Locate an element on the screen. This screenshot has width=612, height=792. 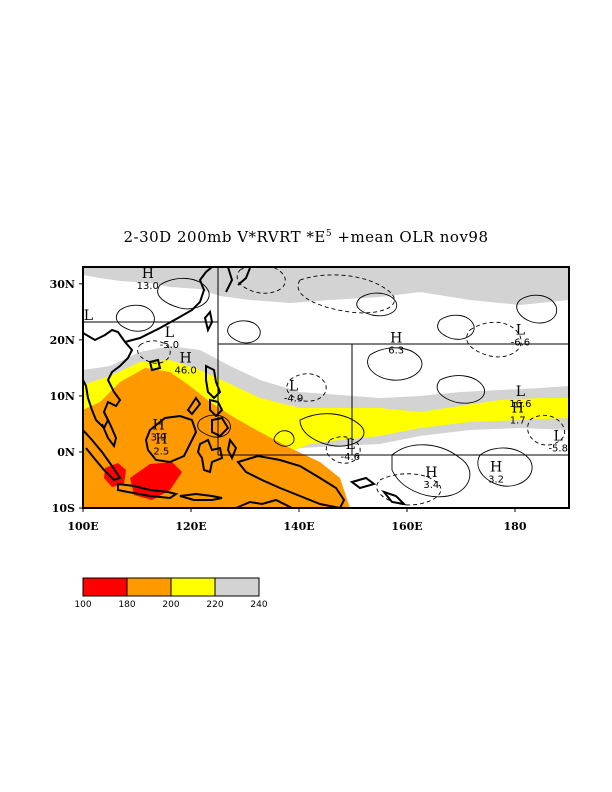
colorbar-label: 200 is located at coordinates (170, 605).